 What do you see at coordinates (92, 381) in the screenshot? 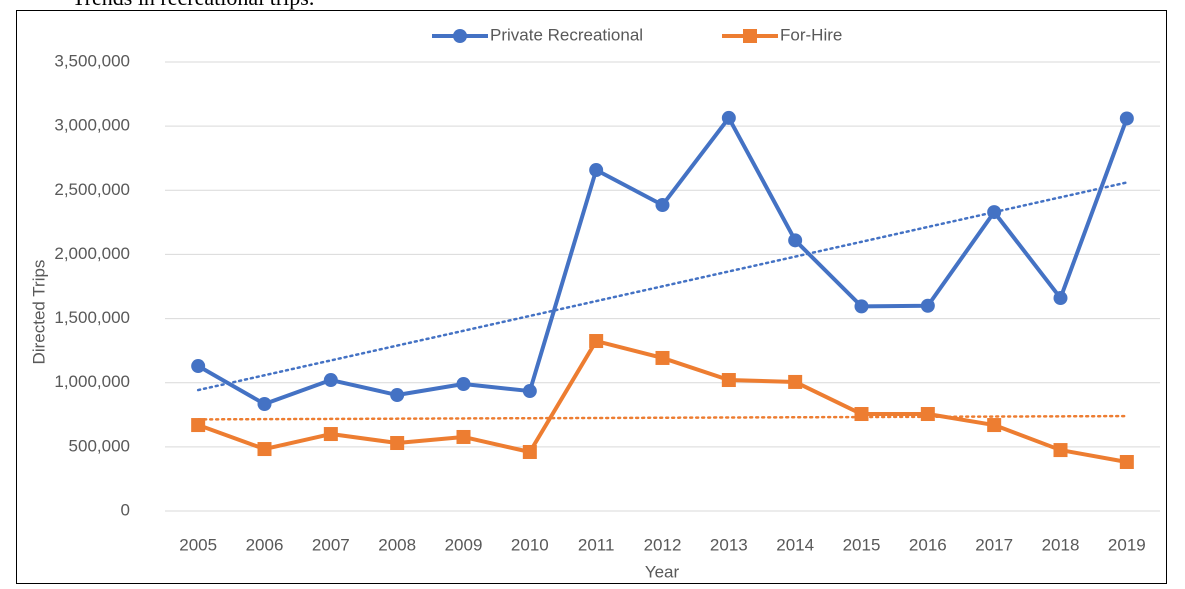
I see `y-tick-label: 1,000,000` at bounding box center [92, 381].